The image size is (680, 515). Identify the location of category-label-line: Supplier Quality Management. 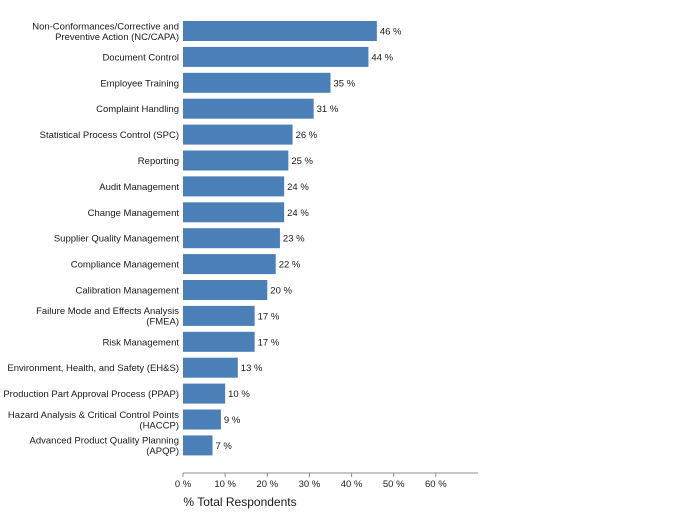
(117, 239).